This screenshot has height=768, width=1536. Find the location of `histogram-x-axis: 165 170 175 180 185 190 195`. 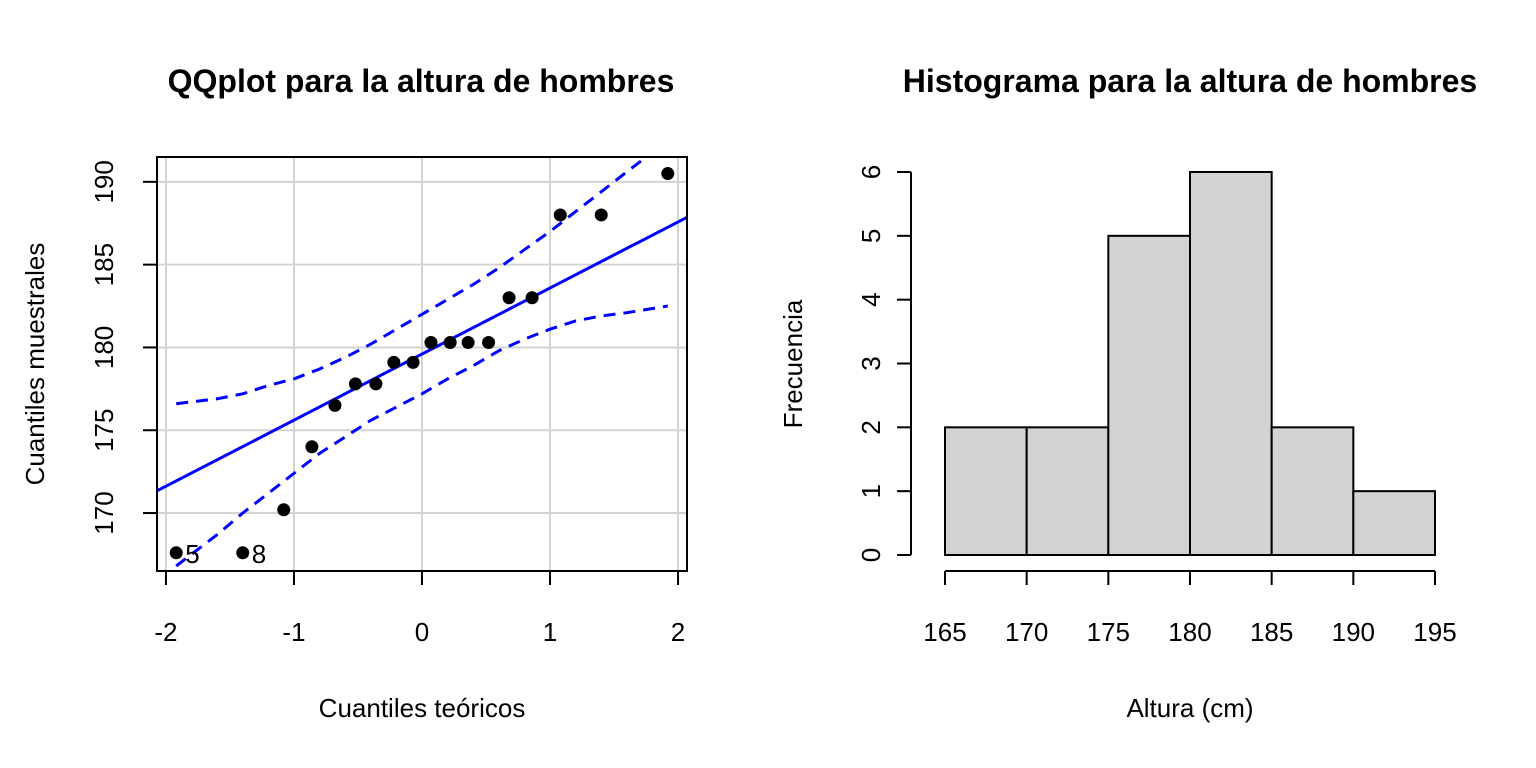

histogram-x-axis: 165 170 175 180 185 190 195 is located at coordinates (1190, 608).